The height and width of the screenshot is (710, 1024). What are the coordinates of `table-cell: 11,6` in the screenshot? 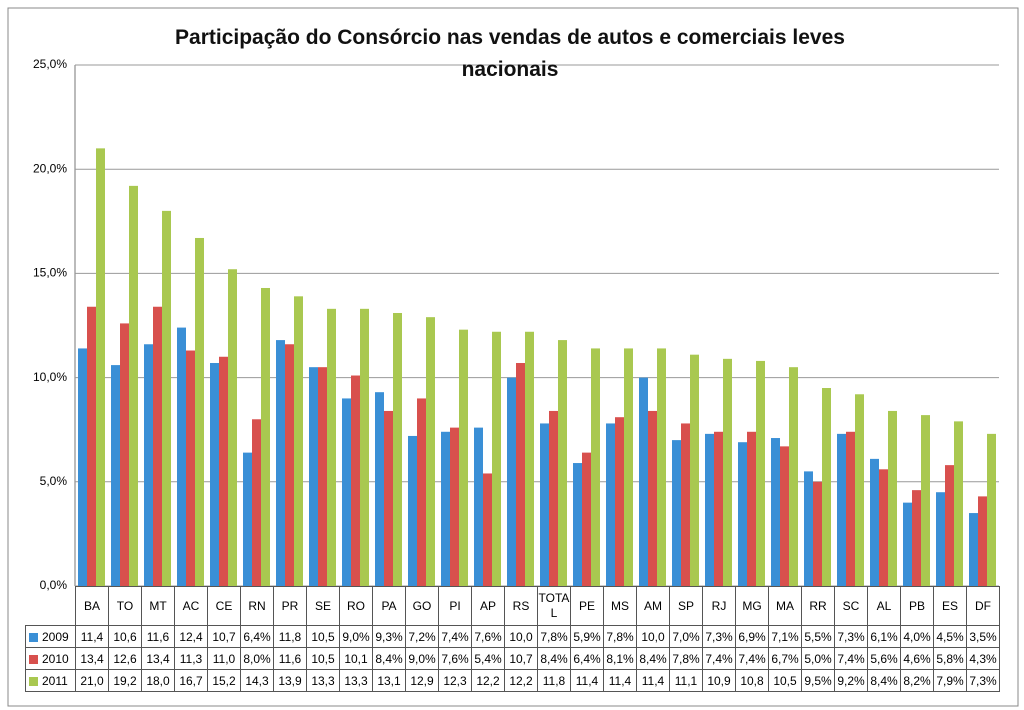 It's located at (290, 658).